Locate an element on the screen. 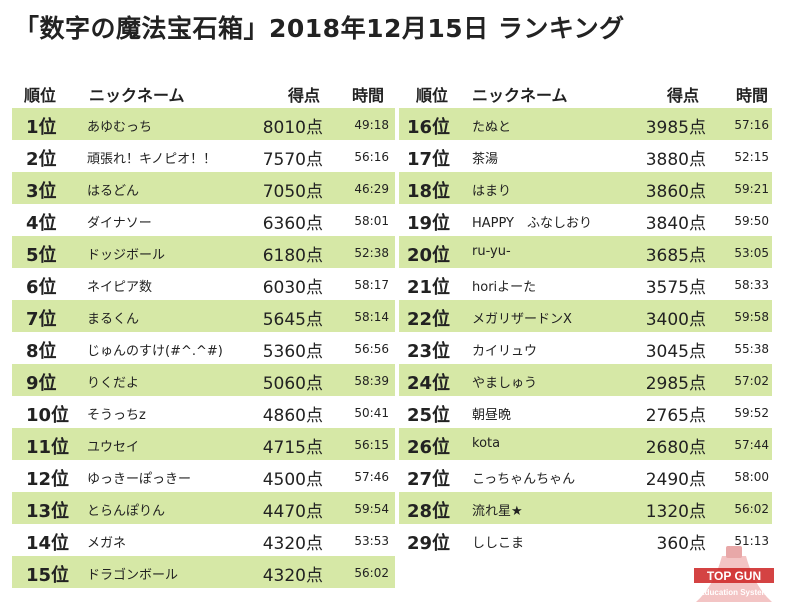 Image resolution: width=786 pixels, height=606 pixels. rank-cell: 14位 is located at coordinates (48, 543).